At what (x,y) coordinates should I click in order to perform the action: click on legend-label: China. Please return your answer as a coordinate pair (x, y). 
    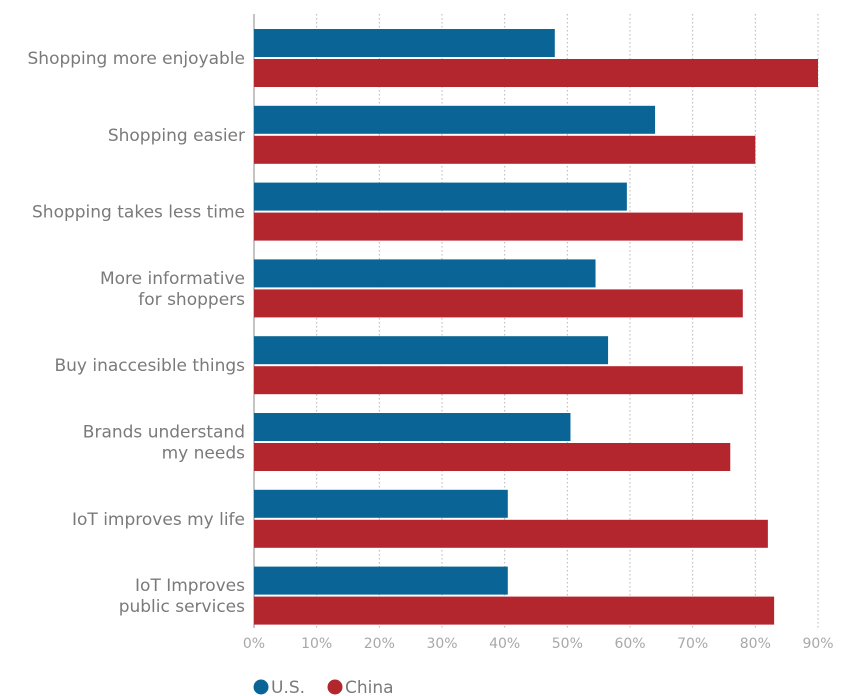
    Looking at the image, I should click on (369, 687).